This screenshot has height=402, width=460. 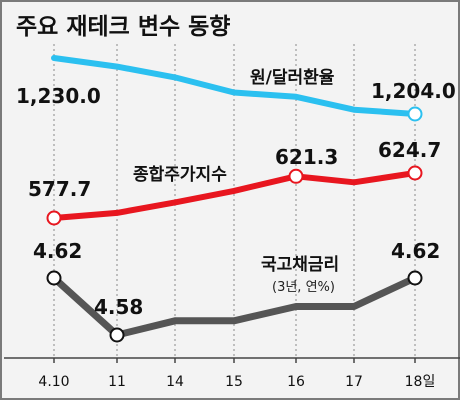 What do you see at coordinates (306, 157) in the screenshot?
I see `data-label-kospi-p4: 621.3` at bounding box center [306, 157].